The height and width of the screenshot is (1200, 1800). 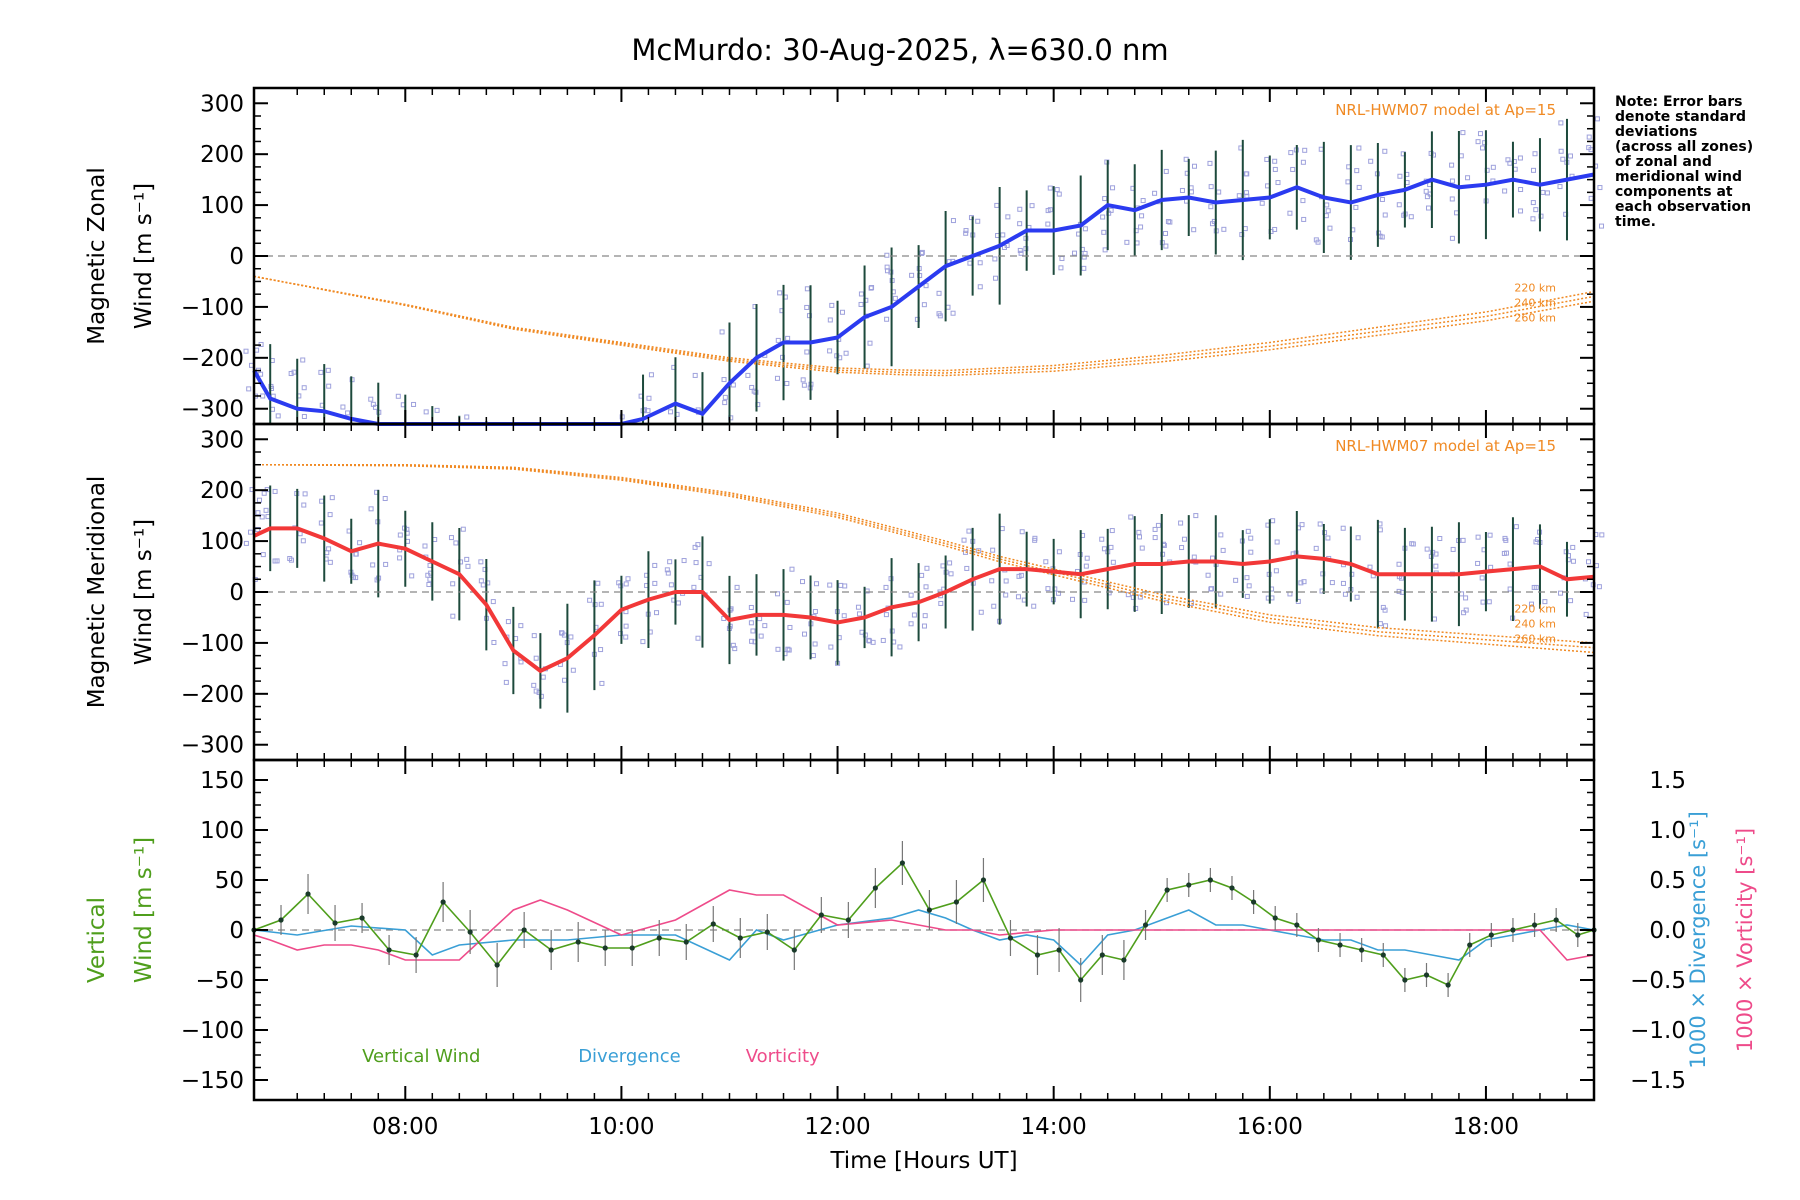 What do you see at coordinates (222, 206) in the screenshot?
I see `y-tick-label: 100` at bounding box center [222, 206].